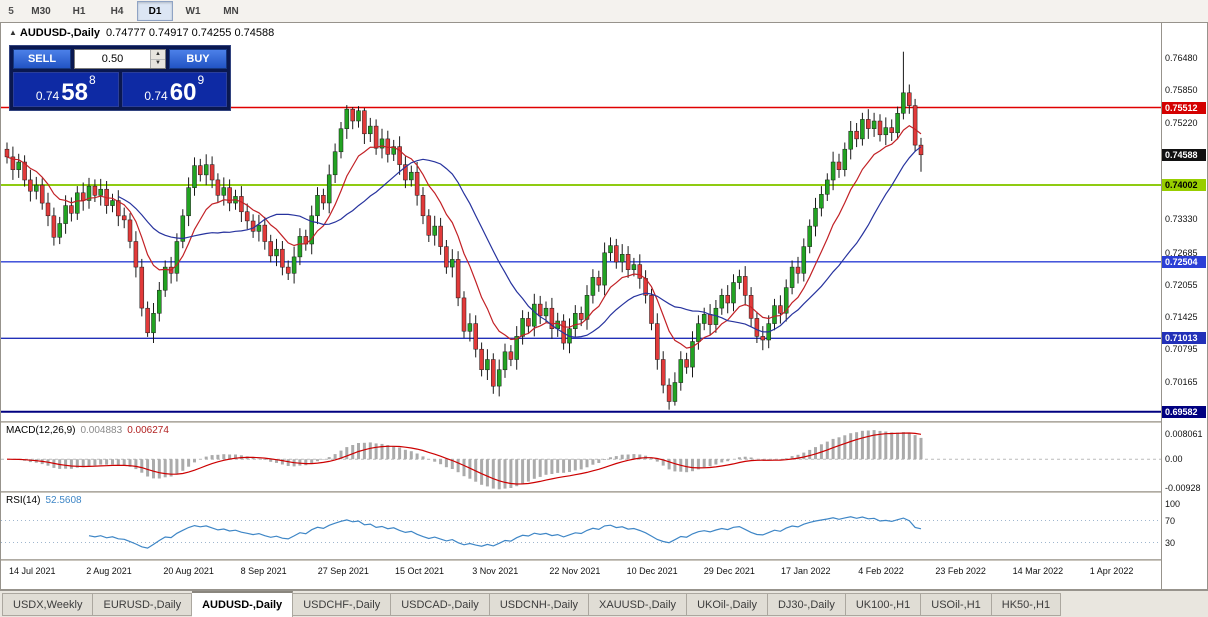 This screenshot has width=1208, height=617. I want to click on rsi-axis-label: 30, so click(1170, 542).